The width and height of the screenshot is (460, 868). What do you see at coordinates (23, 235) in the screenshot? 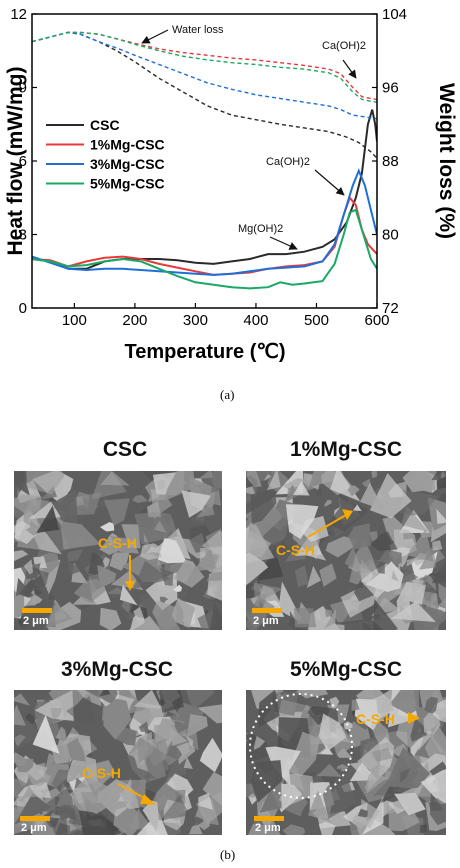
I see `y-tick-label: 3` at bounding box center [23, 235].